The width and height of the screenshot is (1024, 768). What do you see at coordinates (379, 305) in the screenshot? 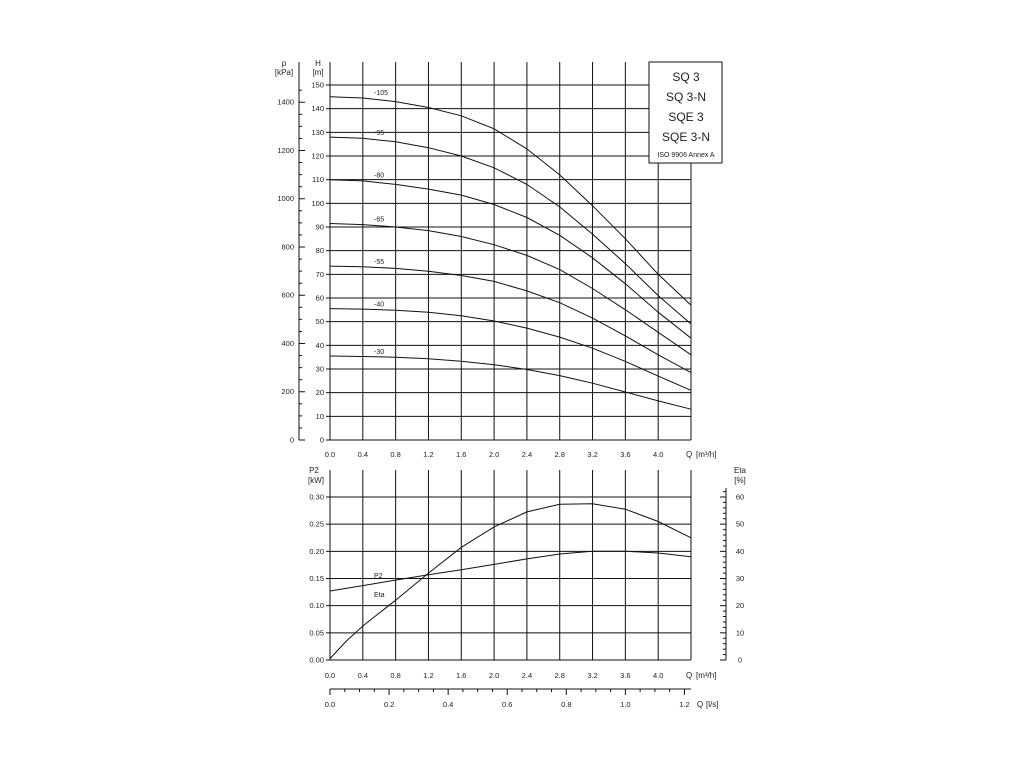
I see `head-curve-label: -40` at bounding box center [379, 305].